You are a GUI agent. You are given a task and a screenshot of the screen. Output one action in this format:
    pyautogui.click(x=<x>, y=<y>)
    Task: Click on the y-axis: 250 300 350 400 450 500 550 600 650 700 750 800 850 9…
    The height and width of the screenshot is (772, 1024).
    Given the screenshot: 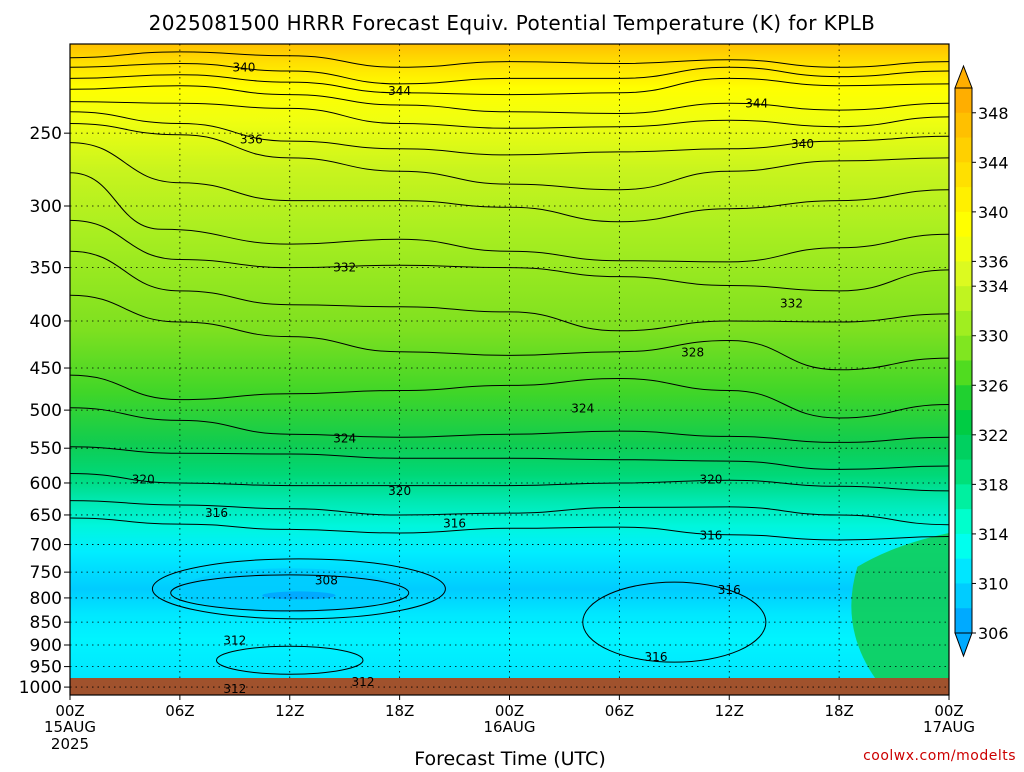 What is the action you would take?
    pyautogui.click(x=44, y=411)
    